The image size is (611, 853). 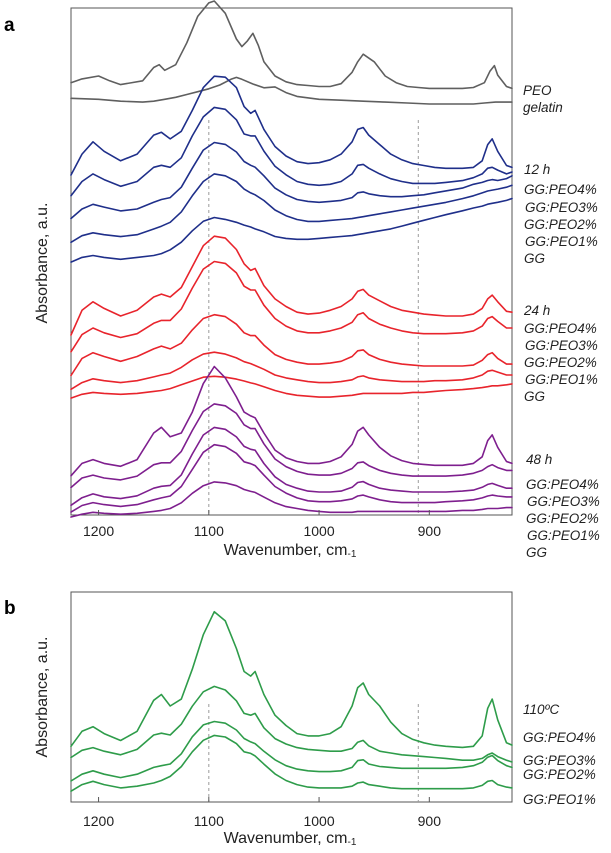 I want to click on legend-110-c-gg-peo4: GG:PEO4%, so click(x=559, y=737).